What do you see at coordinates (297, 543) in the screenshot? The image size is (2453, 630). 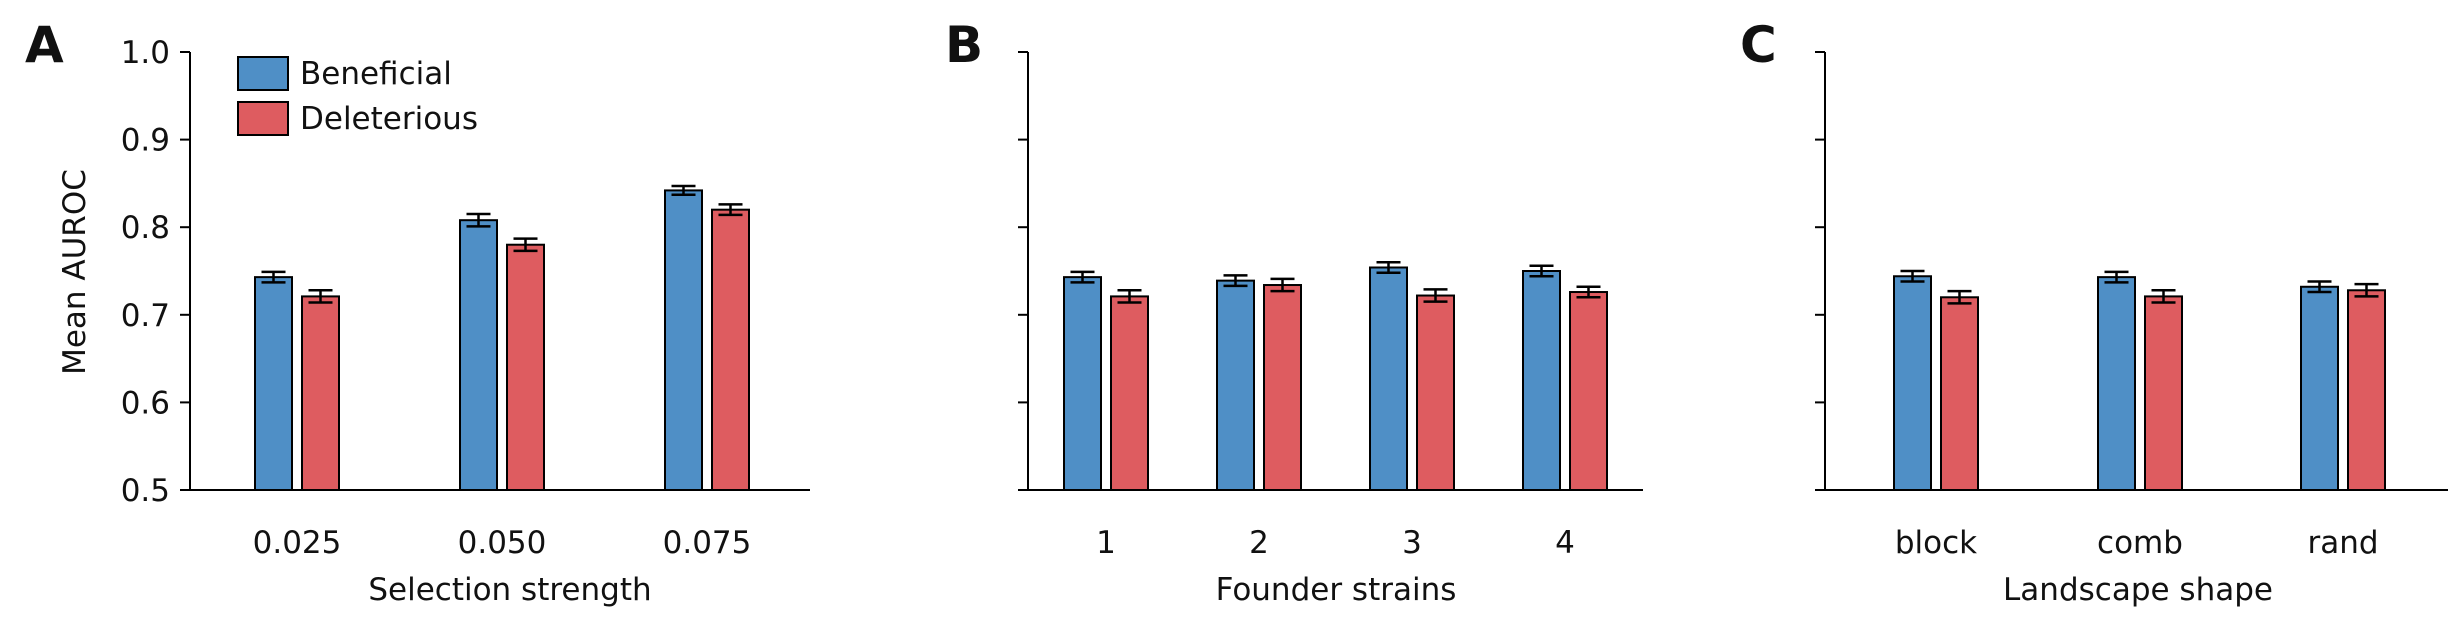 I see `x-tick-label: 0.025` at bounding box center [297, 543].